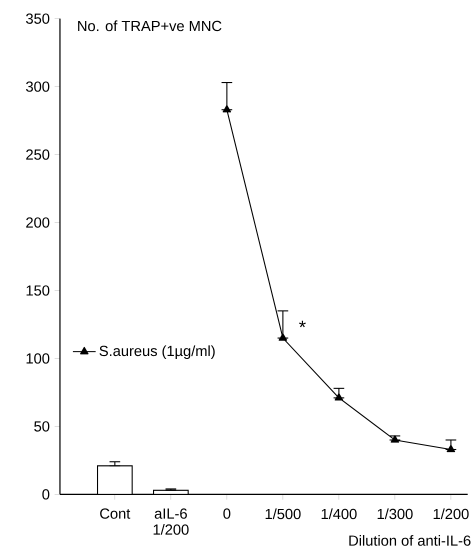  Describe the element at coordinates (38, 358) in the screenshot. I see `y-tick-label: 100` at that location.